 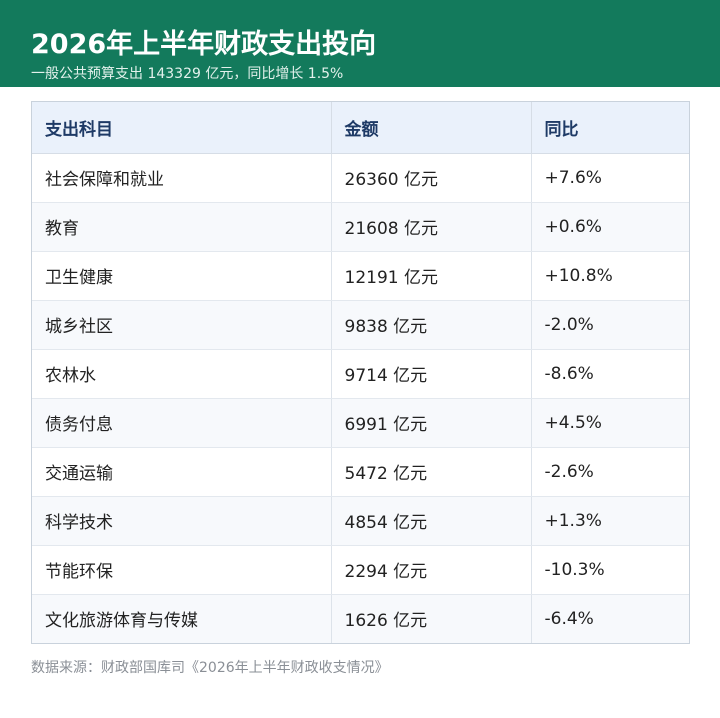 What do you see at coordinates (610, 227) in the screenshot?
I see `cell-yoy: +0.6%` at bounding box center [610, 227].